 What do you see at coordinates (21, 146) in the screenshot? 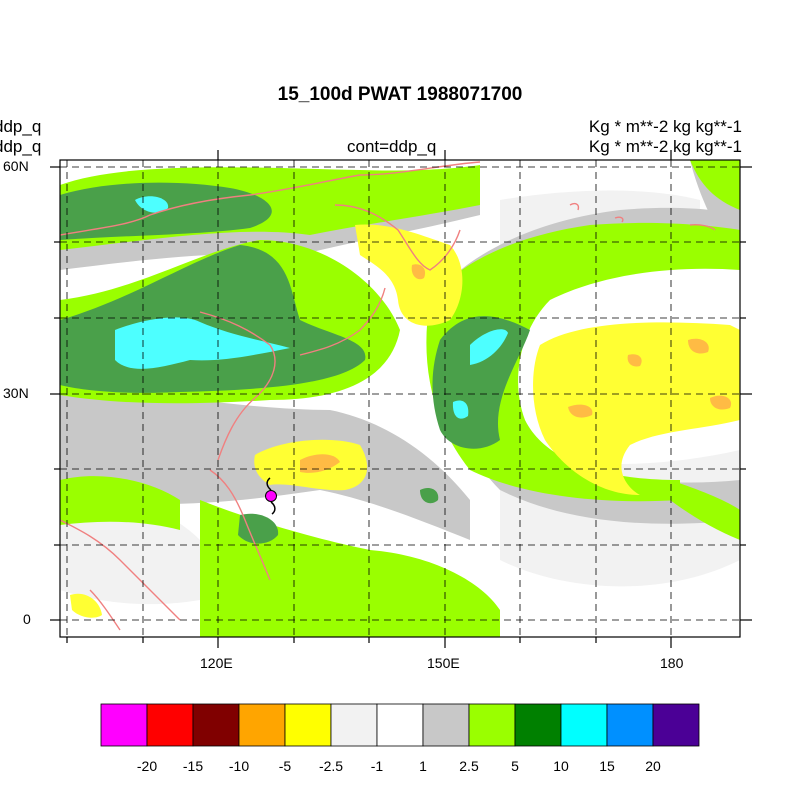
I see `left-label-2: ddp_q` at bounding box center [21, 146].